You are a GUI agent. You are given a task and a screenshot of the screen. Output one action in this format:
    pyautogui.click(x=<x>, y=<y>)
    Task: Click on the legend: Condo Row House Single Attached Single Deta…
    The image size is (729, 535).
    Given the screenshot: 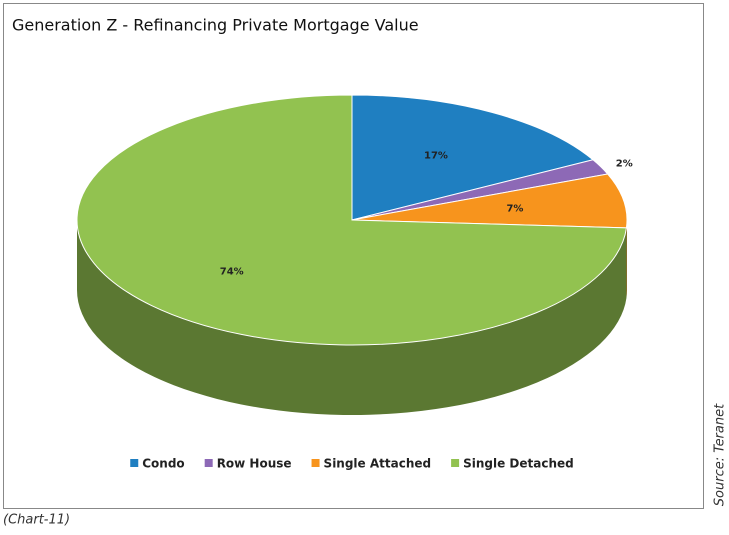 What is the action you would take?
    pyautogui.click(x=352, y=464)
    